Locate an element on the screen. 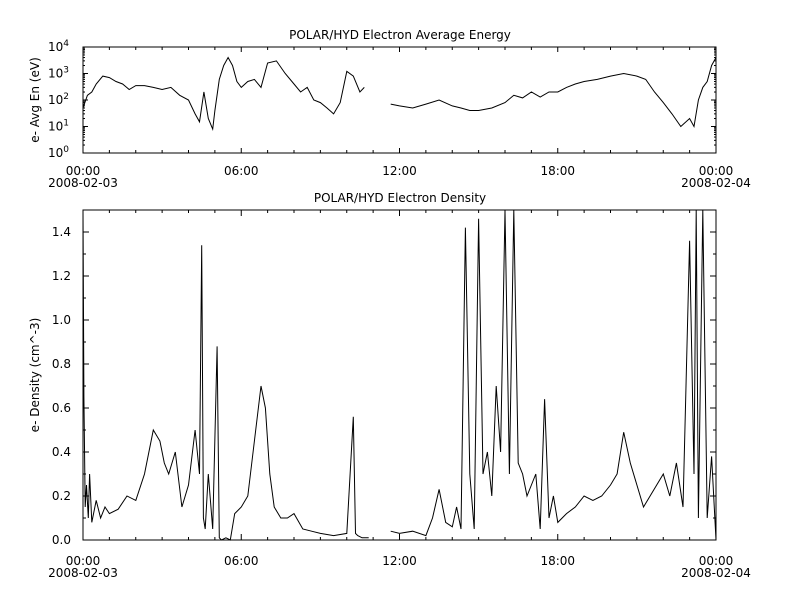 Image resolution: width=800 pixels, height=600 pixels. energy-plot-frame is located at coordinates (399, 100).